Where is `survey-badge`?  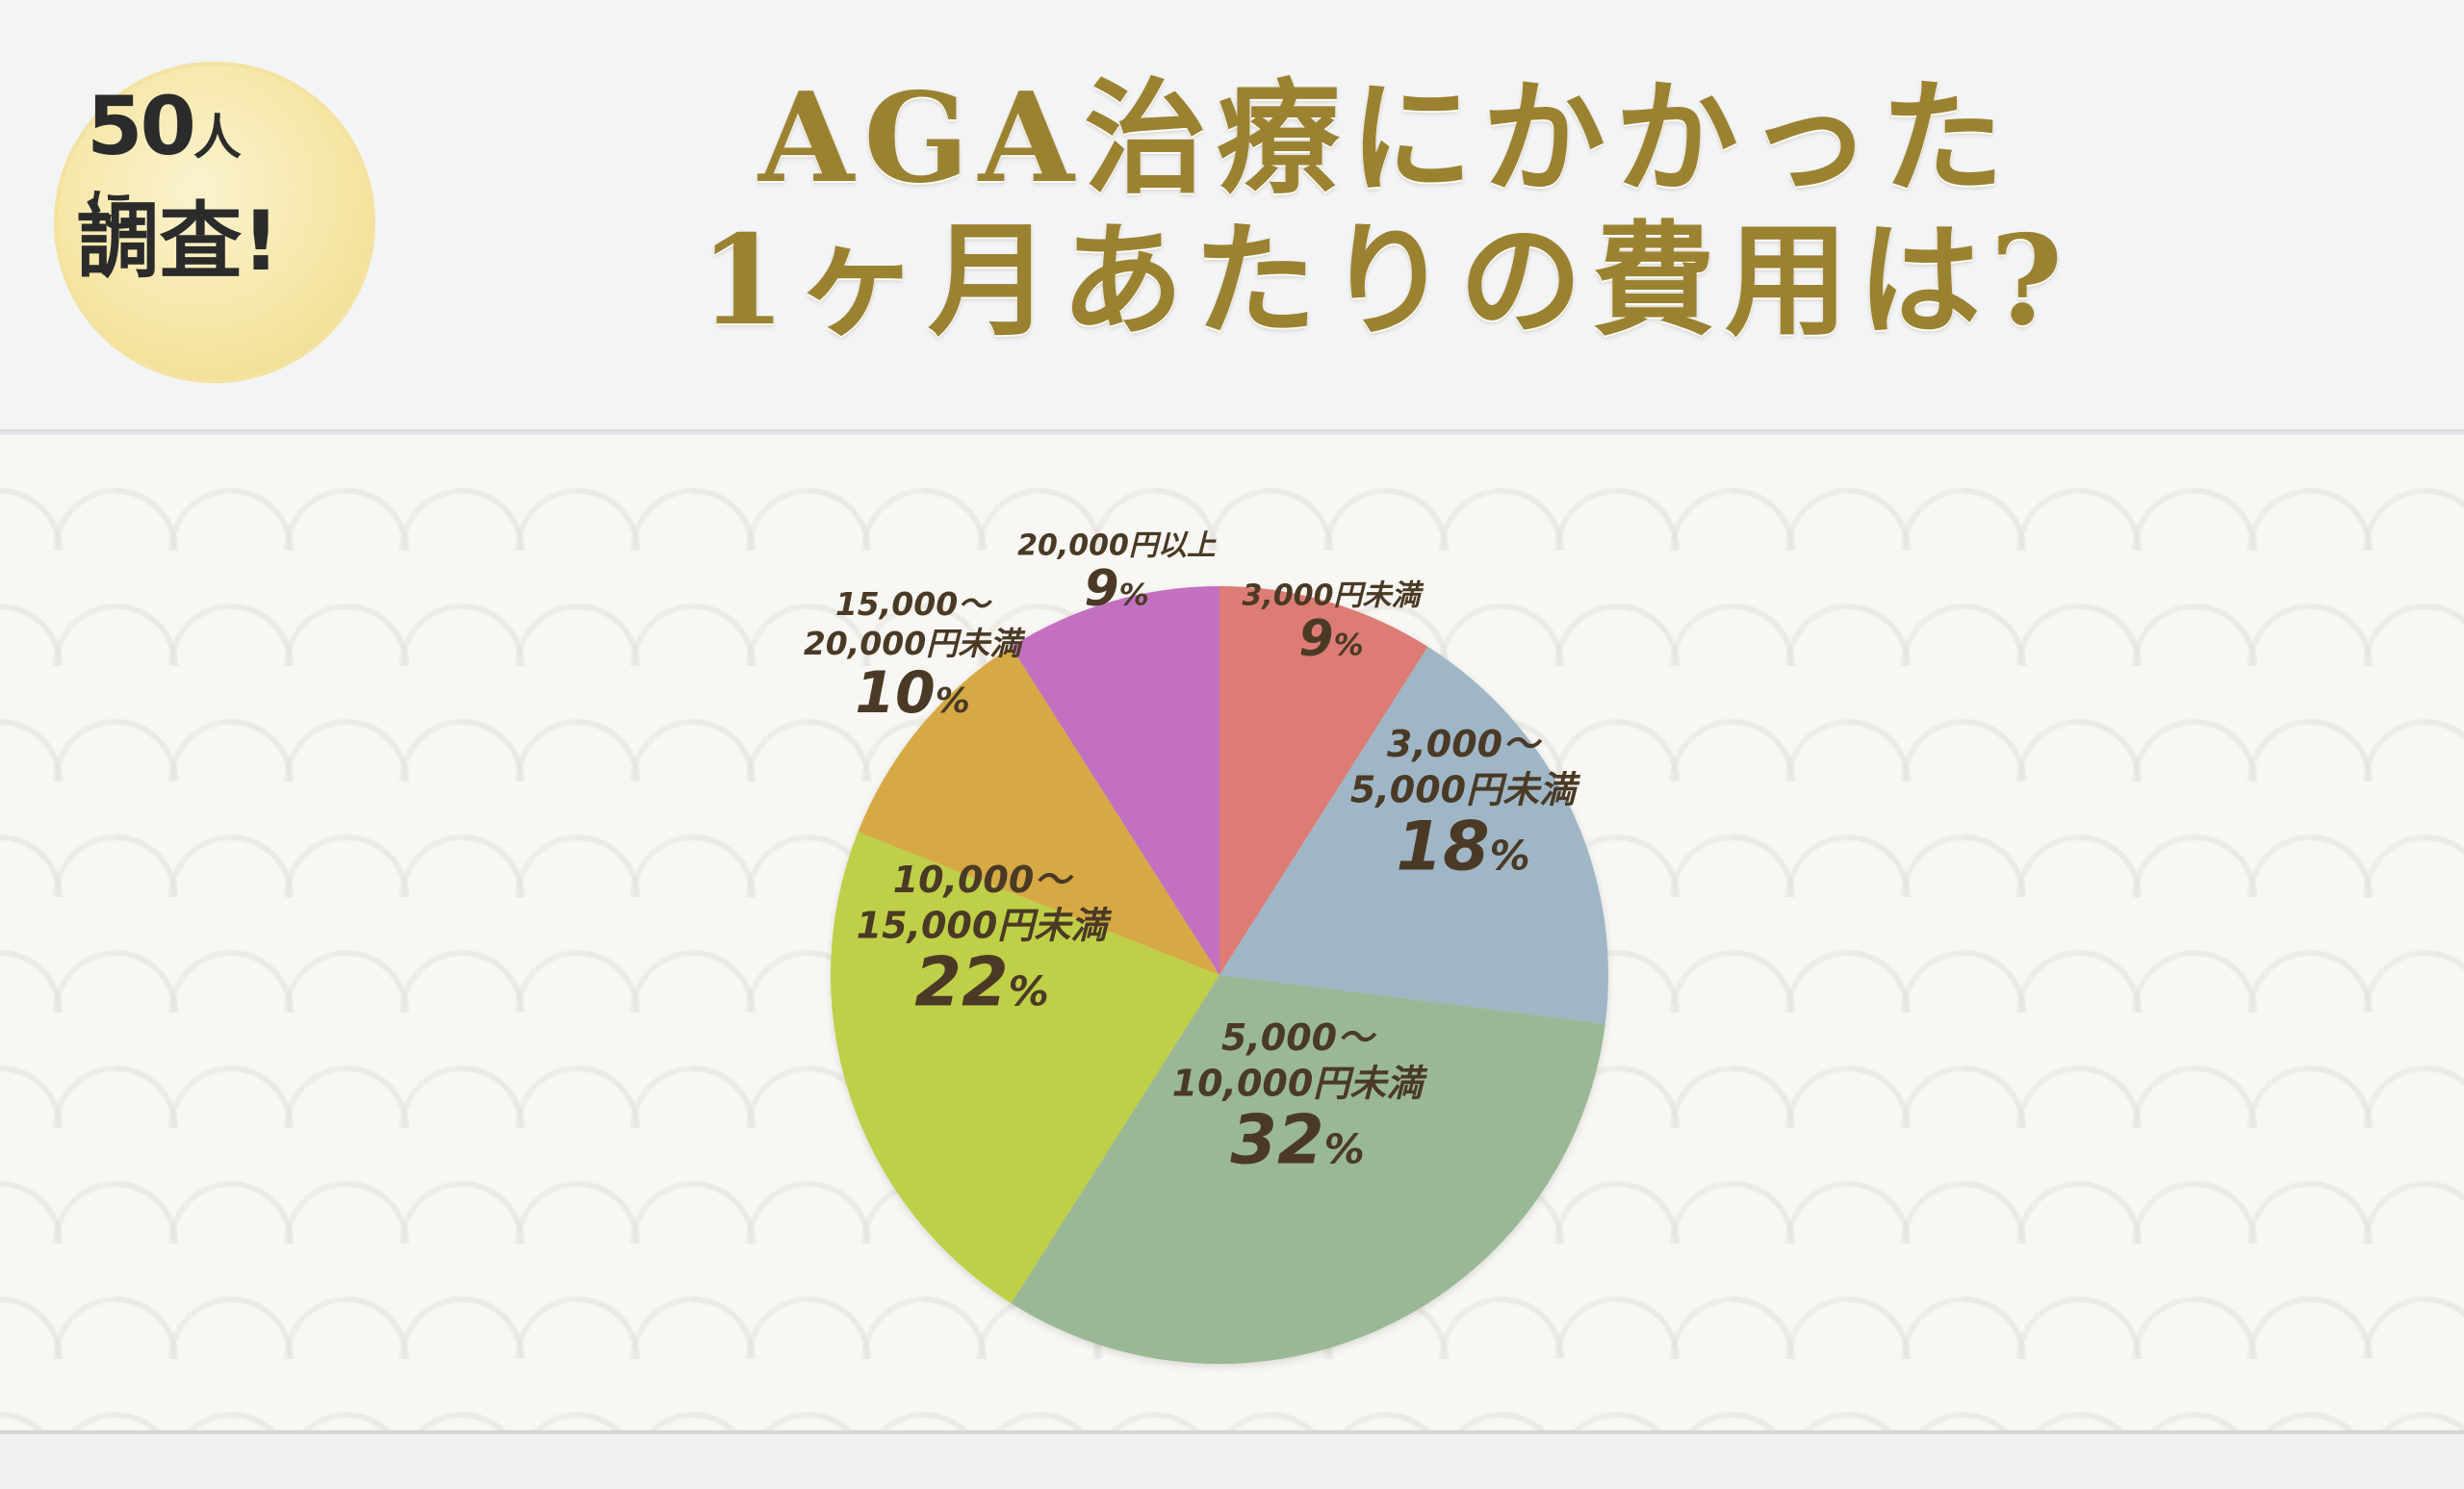 survey-badge is located at coordinates (214, 222).